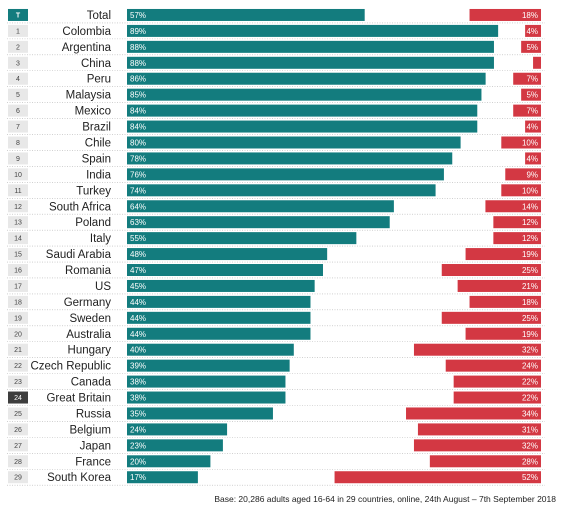  I want to click on country-label: Chile, so click(98, 143).